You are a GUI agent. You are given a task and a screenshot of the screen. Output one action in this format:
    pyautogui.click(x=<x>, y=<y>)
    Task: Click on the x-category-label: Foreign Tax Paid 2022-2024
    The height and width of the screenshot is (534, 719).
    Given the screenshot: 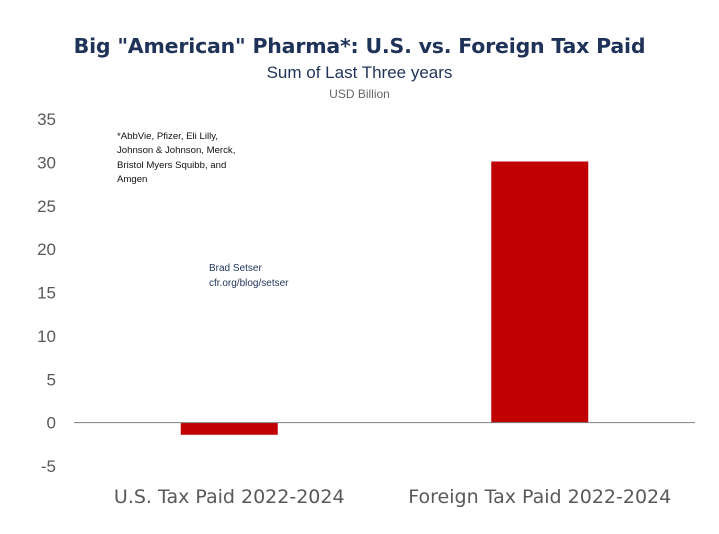 What is the action you would take?
    pyautogui.click(x=539, y=497)
    